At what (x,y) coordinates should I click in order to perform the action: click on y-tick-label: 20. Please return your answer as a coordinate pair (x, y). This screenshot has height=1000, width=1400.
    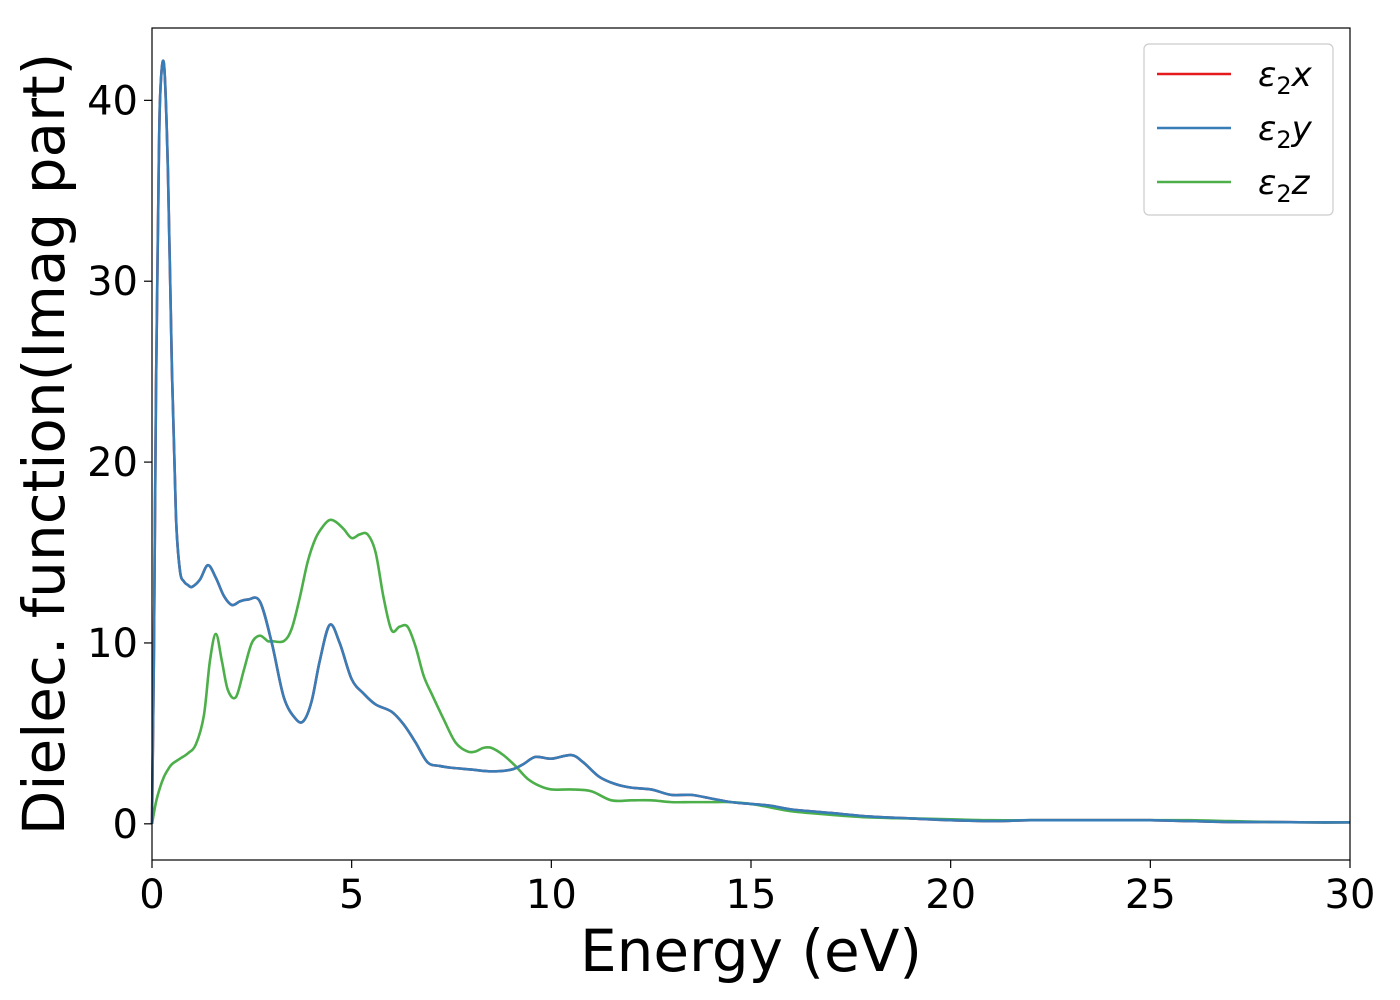
    Looking at the image, I should click on (112, 463).